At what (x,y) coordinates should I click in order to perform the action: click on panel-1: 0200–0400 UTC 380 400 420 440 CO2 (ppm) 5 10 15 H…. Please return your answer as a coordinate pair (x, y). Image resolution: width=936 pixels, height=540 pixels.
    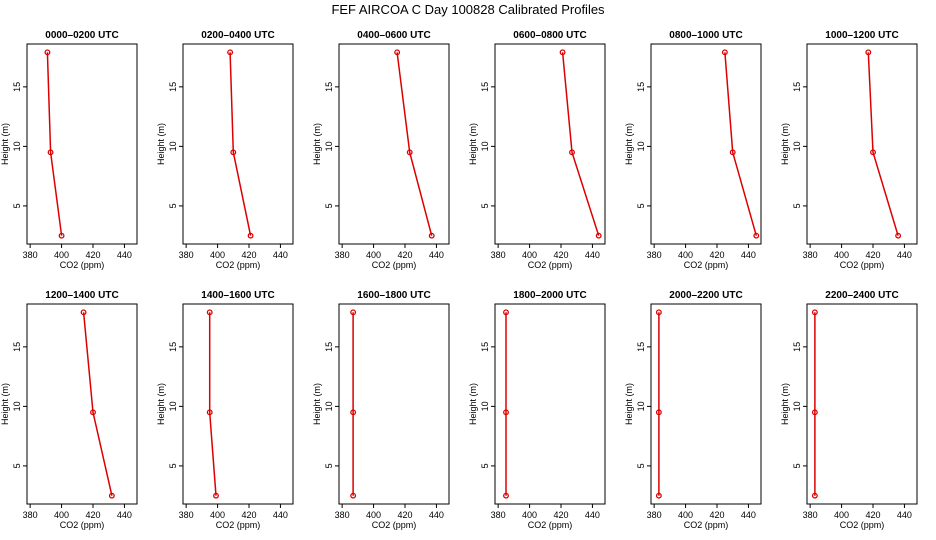
    Looking at the image, I should click on (225, 150).